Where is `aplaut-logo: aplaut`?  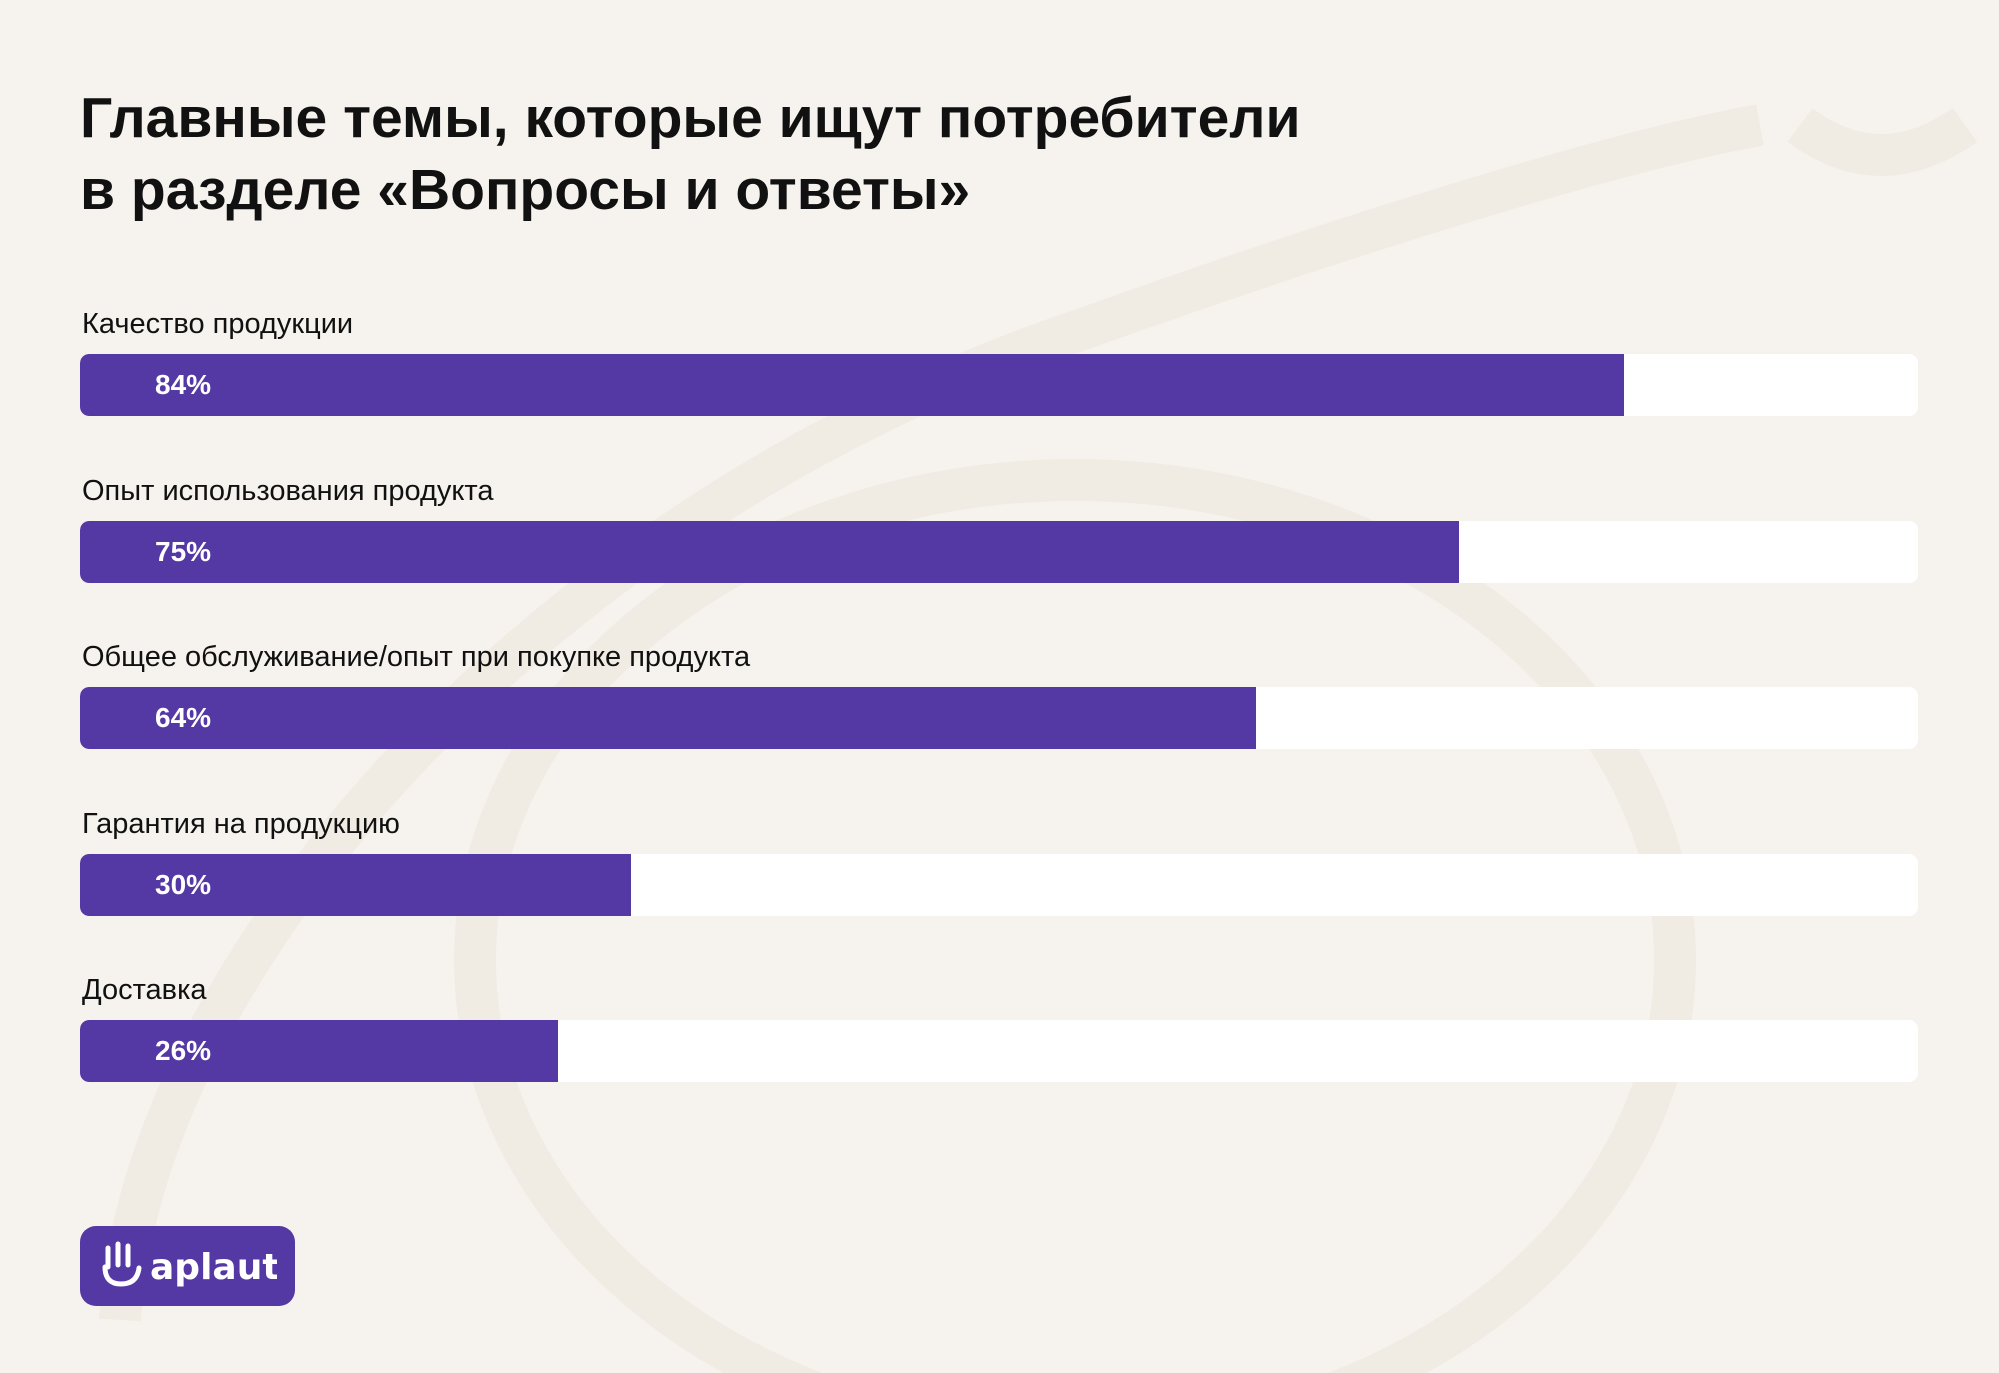
aplaut-logo: aplaut is located at coordinates (187, 1266).